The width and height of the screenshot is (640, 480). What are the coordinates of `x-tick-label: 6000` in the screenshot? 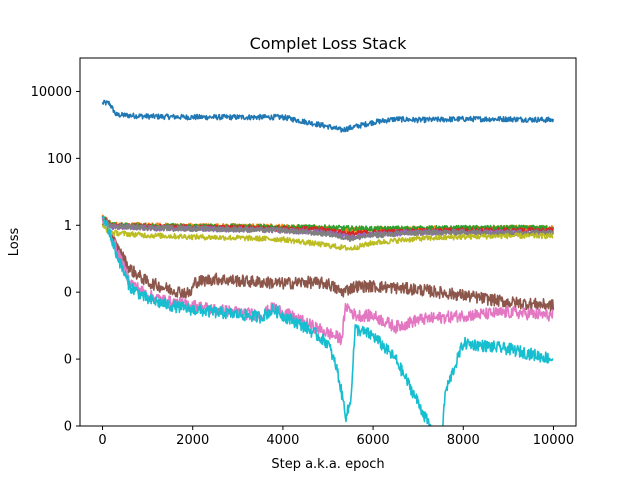 It's located at (373, 440).